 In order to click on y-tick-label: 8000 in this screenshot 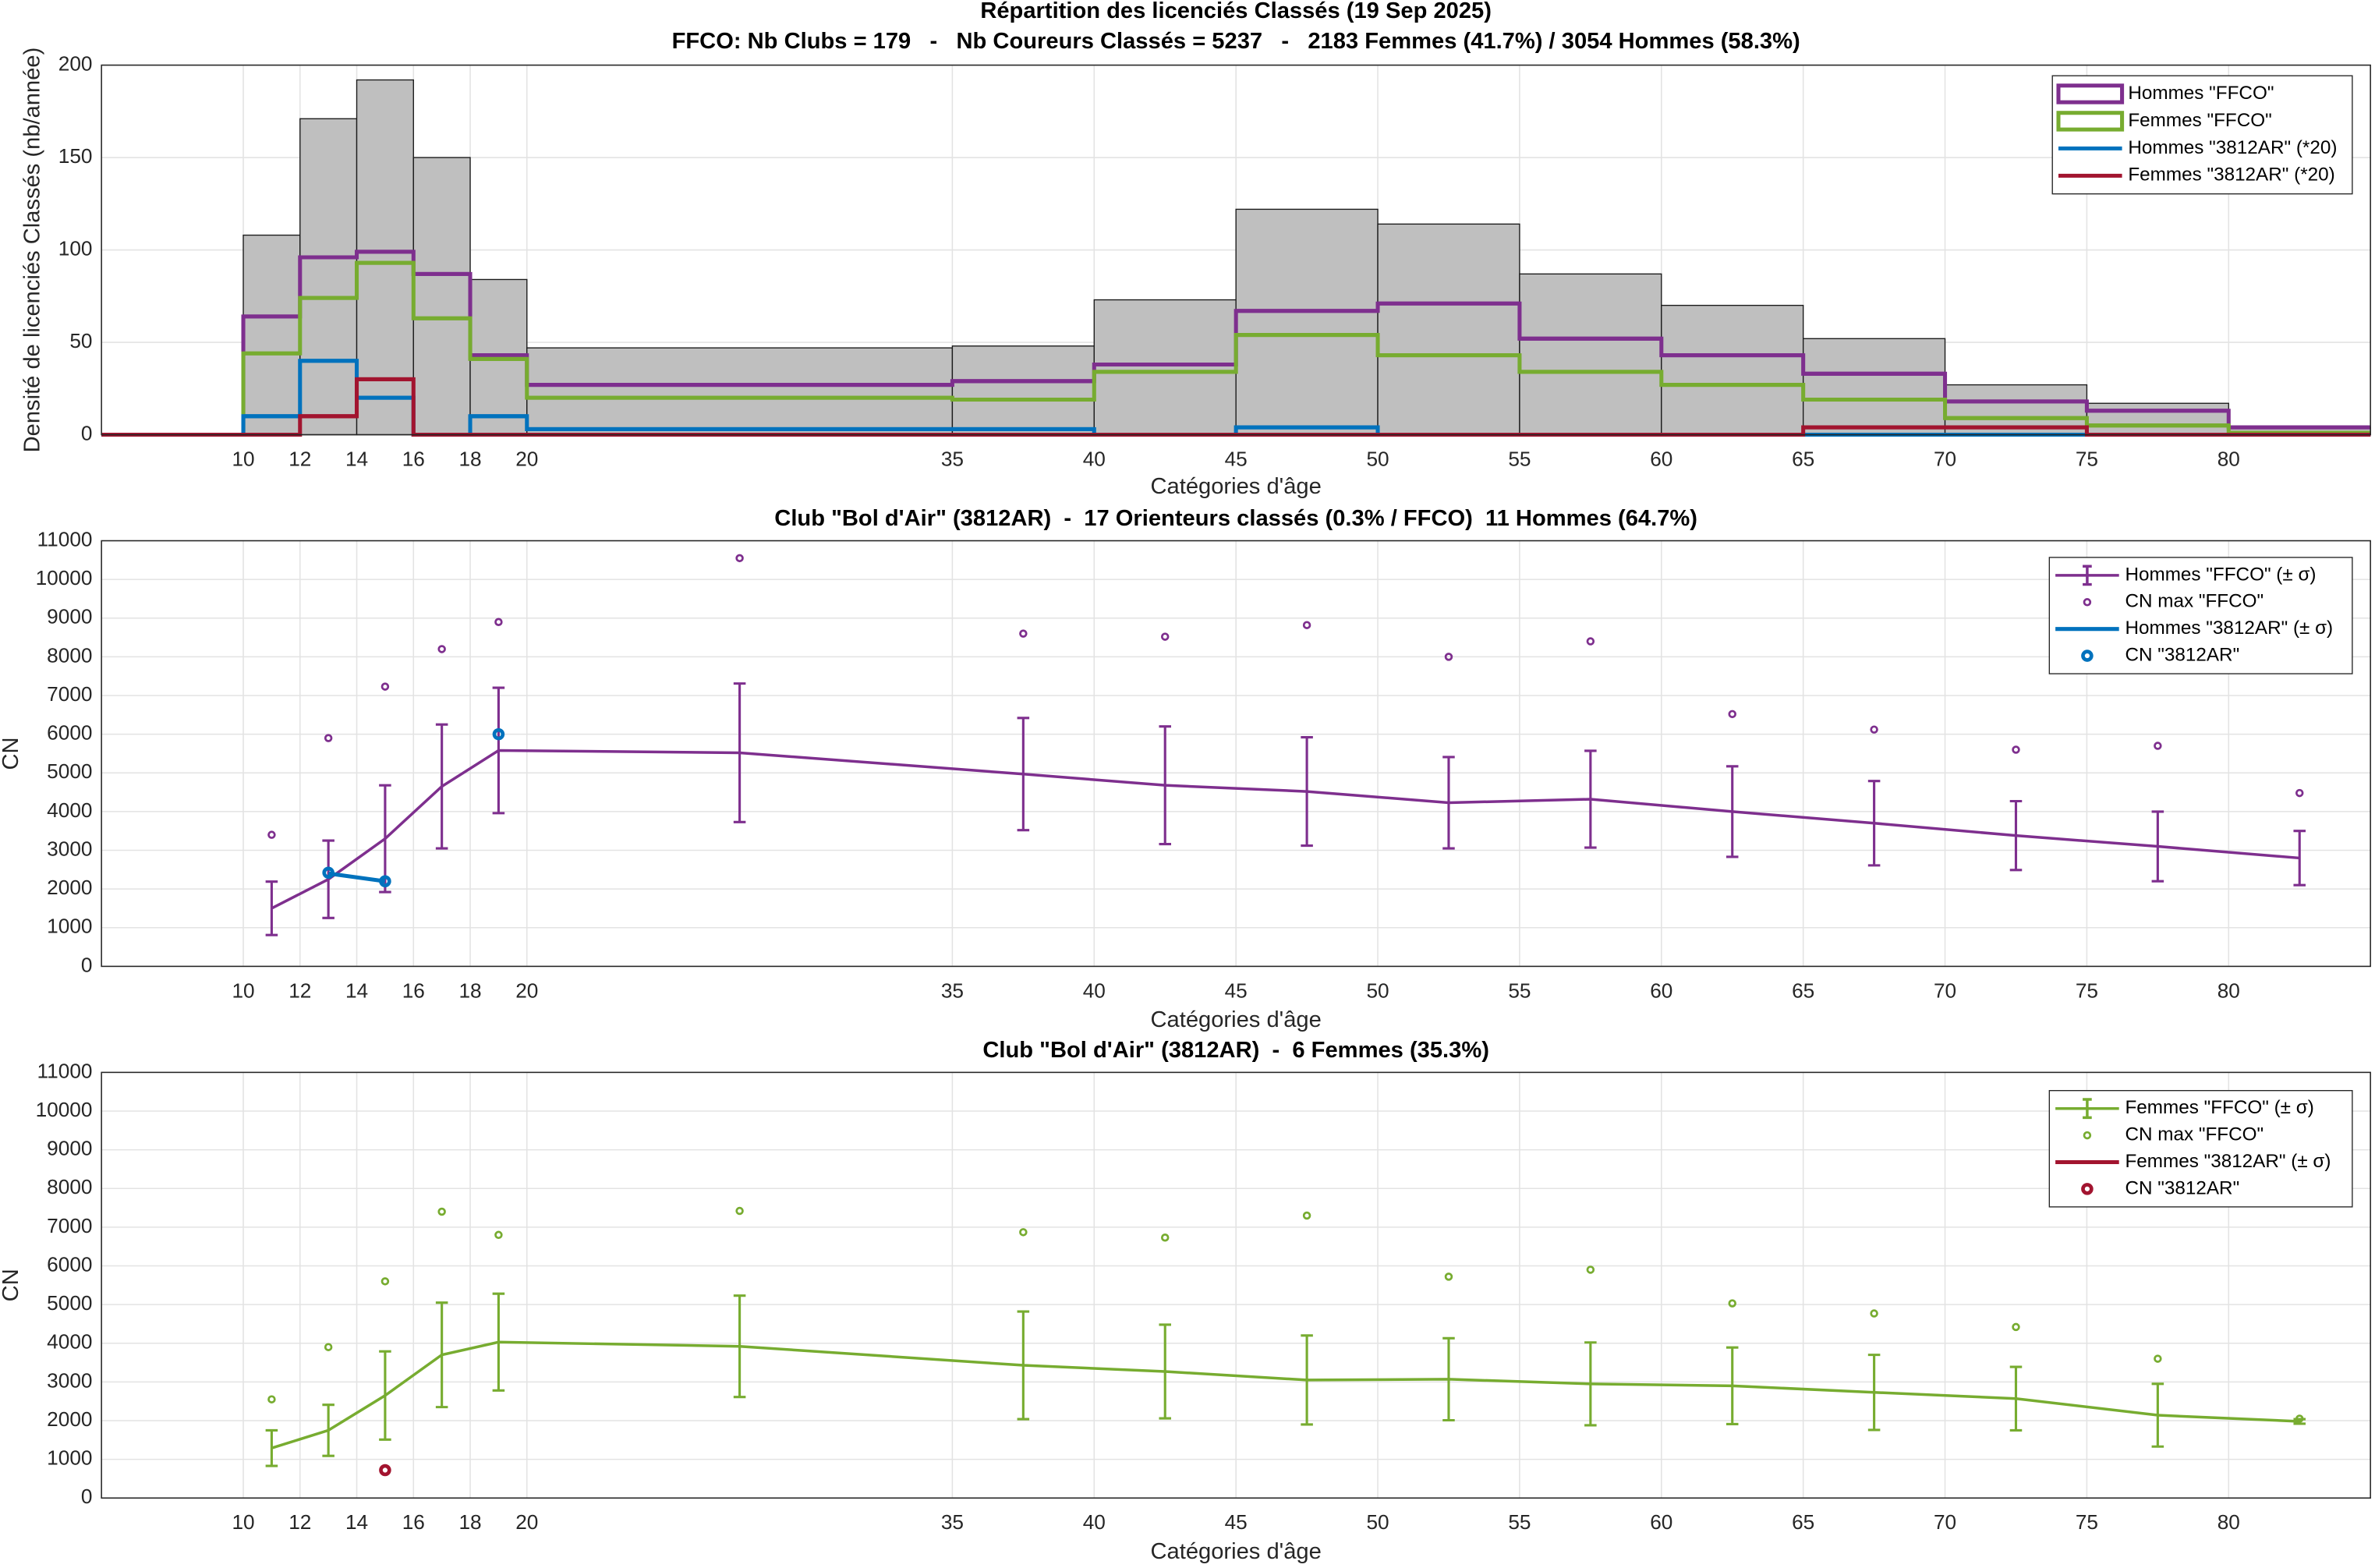, I will do `click(69, 1186)`.